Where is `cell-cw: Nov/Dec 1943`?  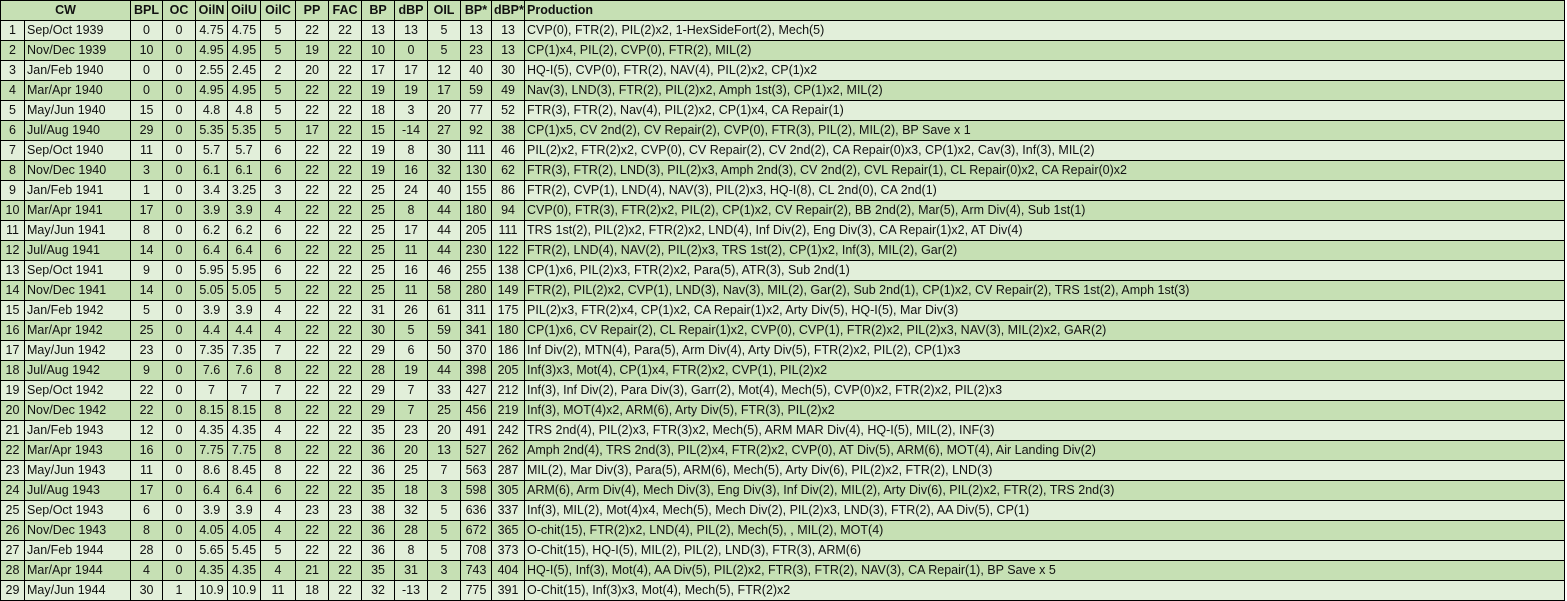
cell-cw: Nov/Dec 1943 is located at coordinates (77, 530).